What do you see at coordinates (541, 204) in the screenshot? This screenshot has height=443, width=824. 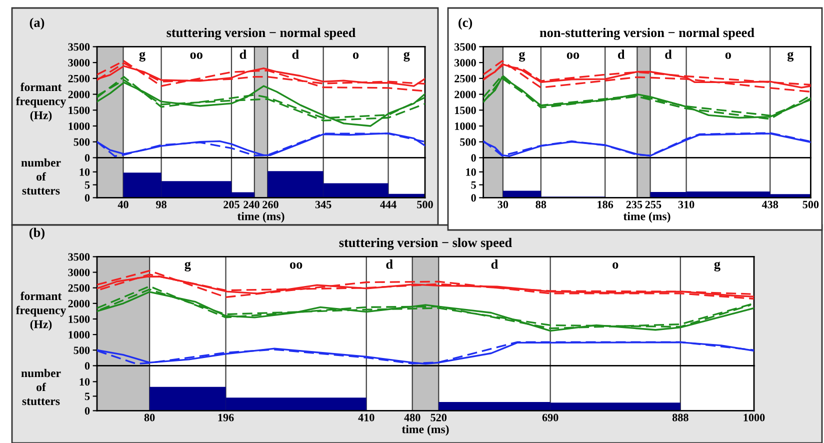 I see `x-tick-label: 88` at bounding box center [541, 204].